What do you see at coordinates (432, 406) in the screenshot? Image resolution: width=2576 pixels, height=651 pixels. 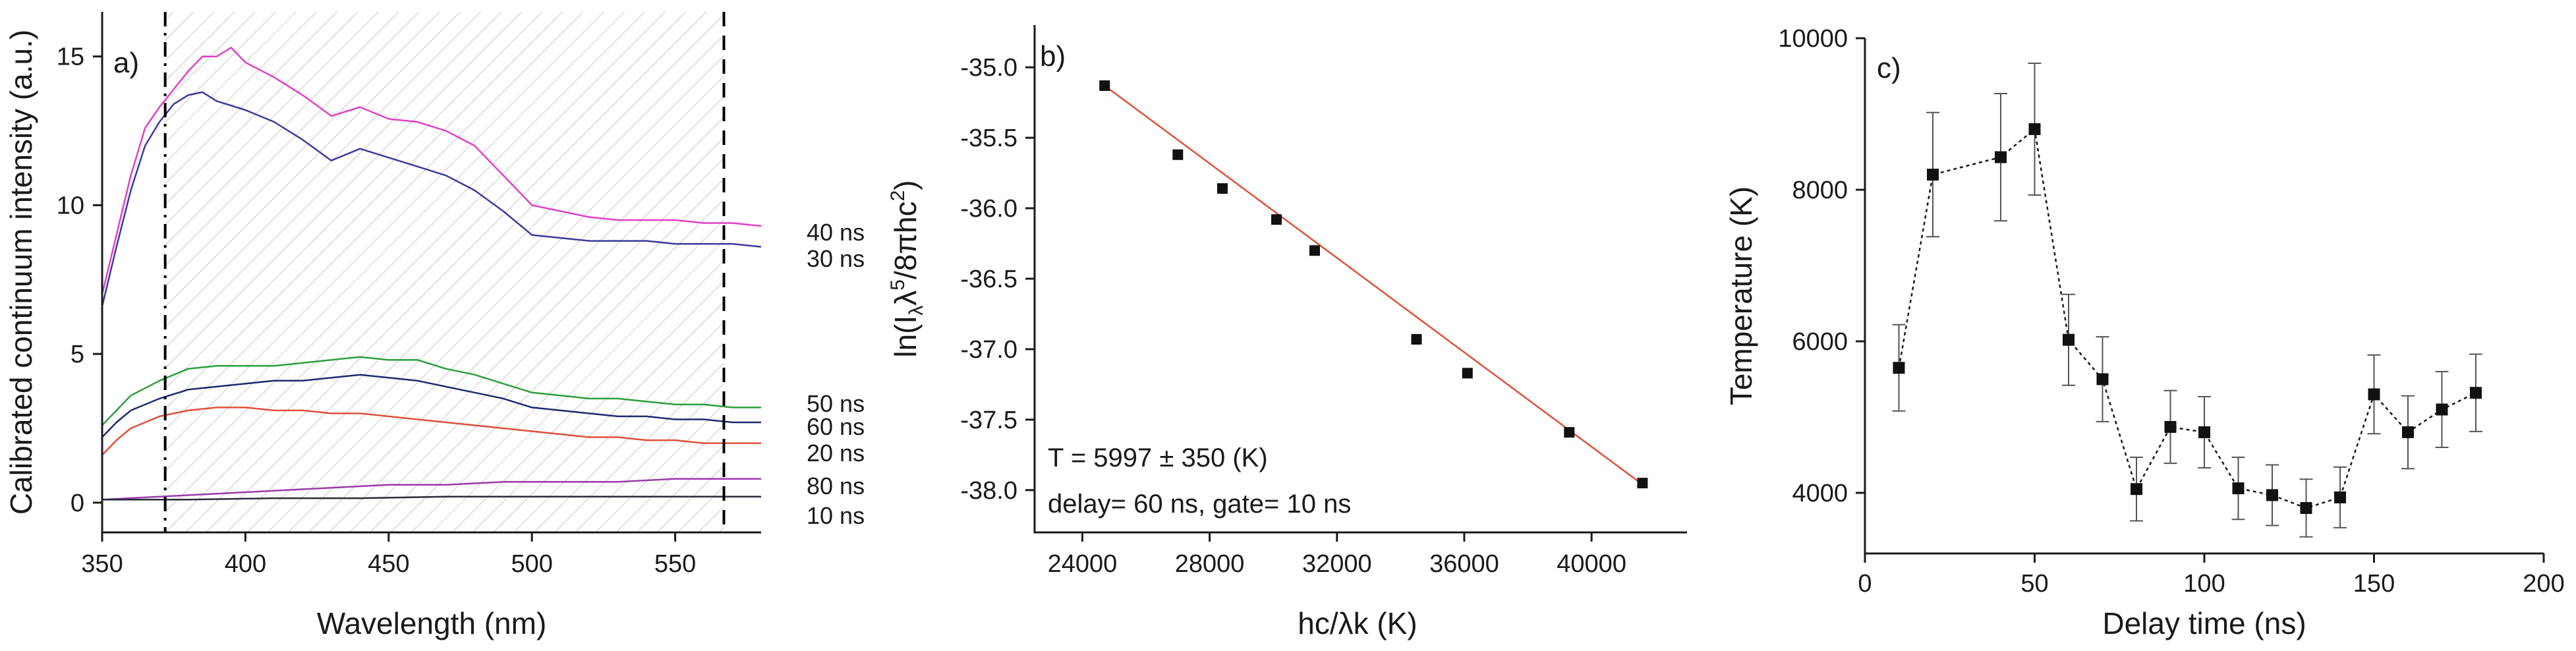 I see `series-line-60-ns` at bounding box center [432, 406].